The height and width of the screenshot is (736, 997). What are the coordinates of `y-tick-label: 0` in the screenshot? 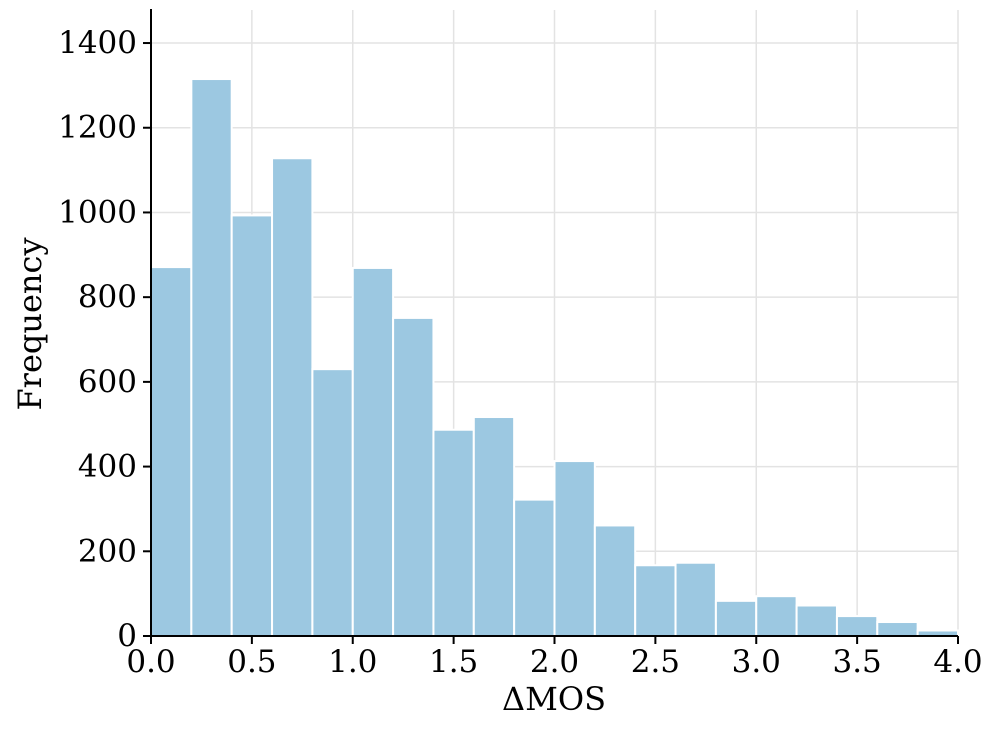 It's located at (127, 636).